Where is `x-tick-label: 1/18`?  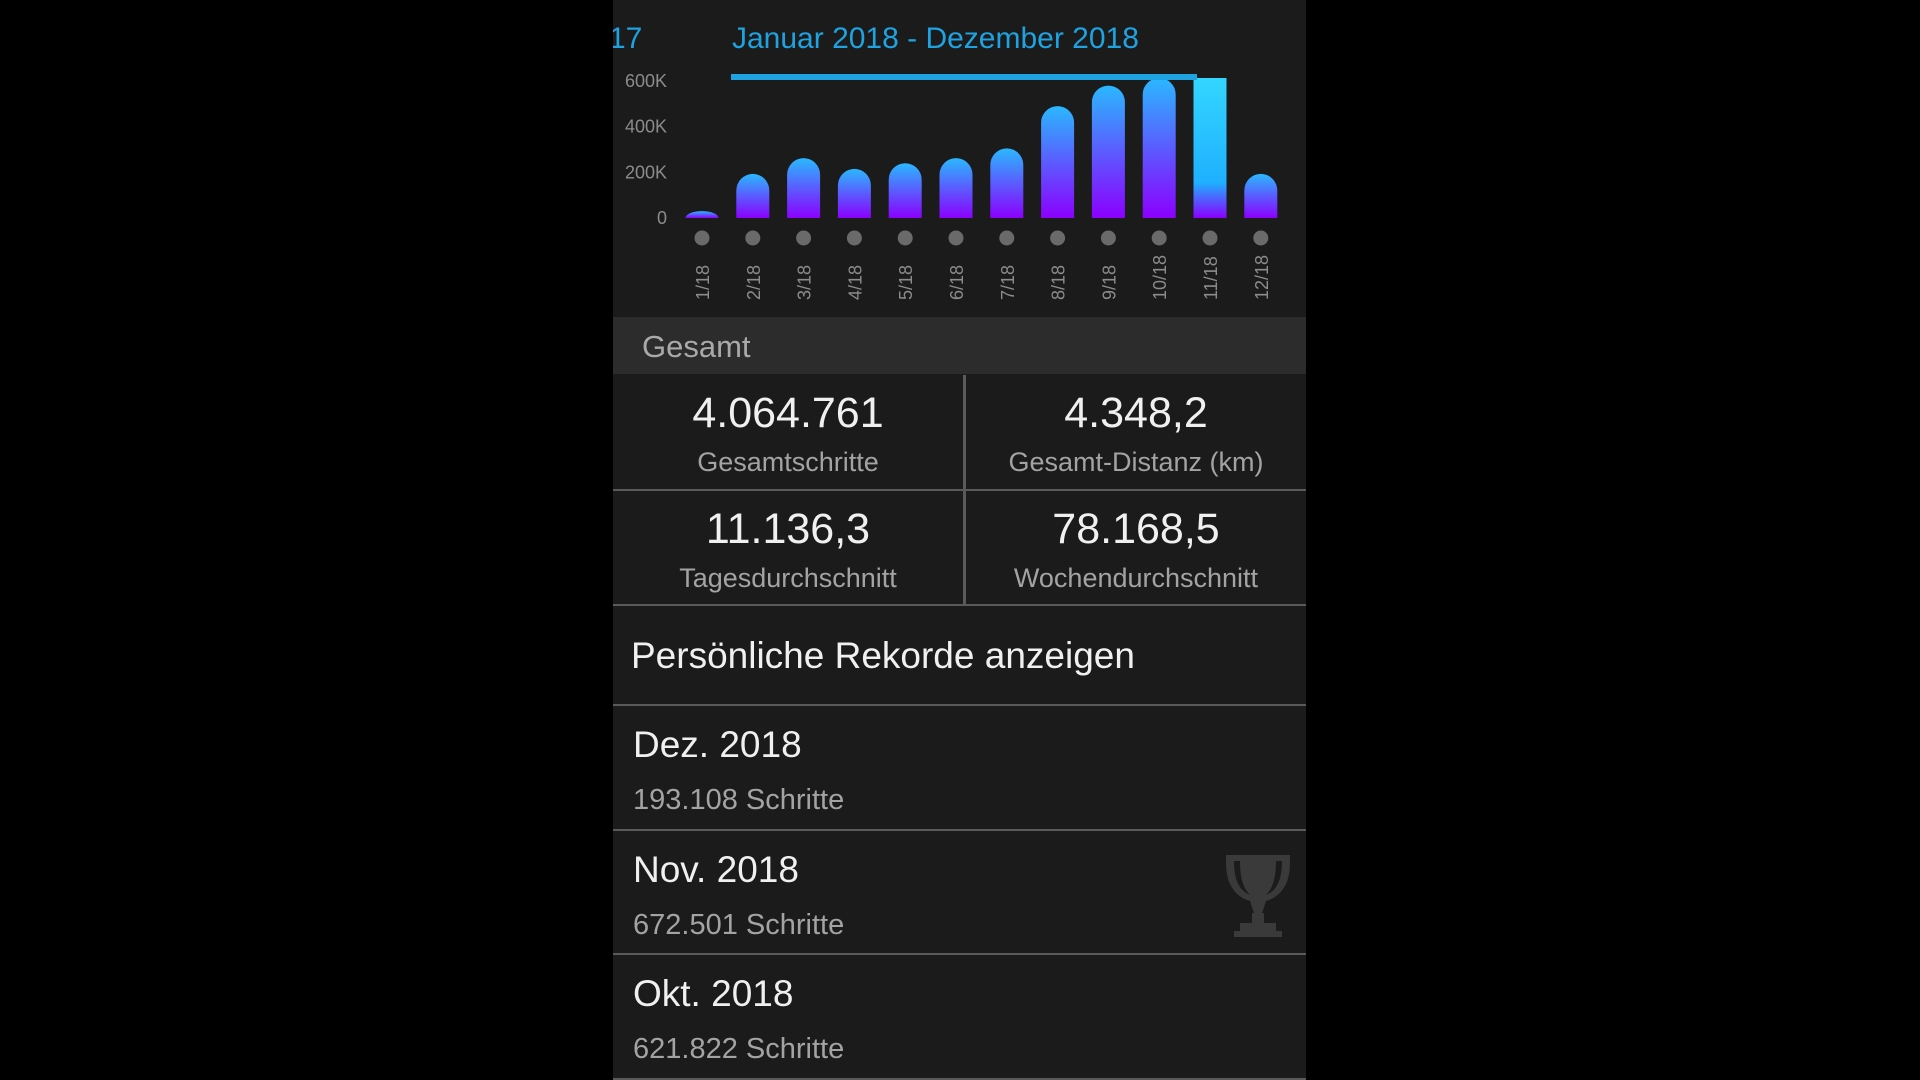 x-tick-label: 1/18 is located at coordinates (703, 282).